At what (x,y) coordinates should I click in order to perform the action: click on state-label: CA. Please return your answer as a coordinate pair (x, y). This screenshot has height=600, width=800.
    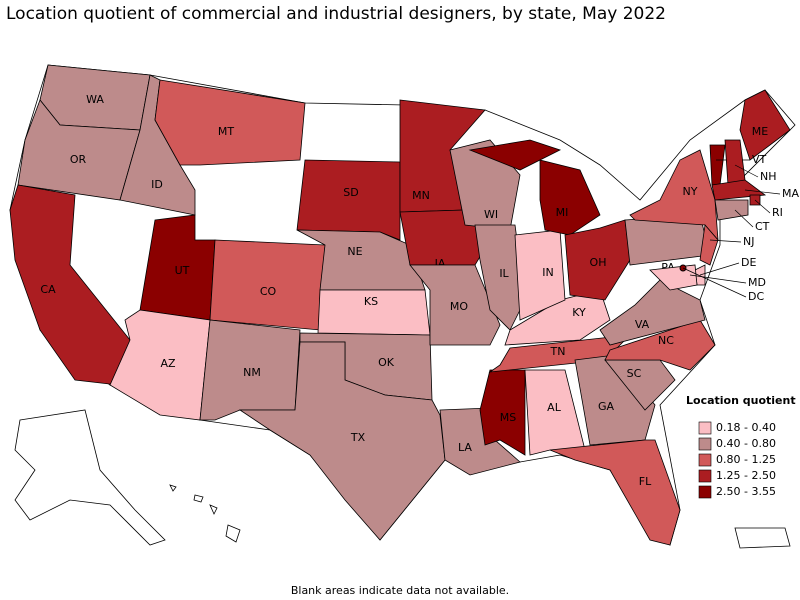
    Looking at the image, I should click on (48, 289).